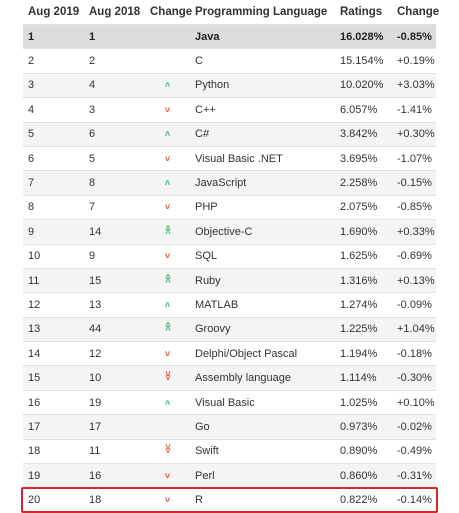 This screenshot has height=513, width=459. I want to click on table-row: 1 1 Java 16.028% -0.85%, so click(229, 36).